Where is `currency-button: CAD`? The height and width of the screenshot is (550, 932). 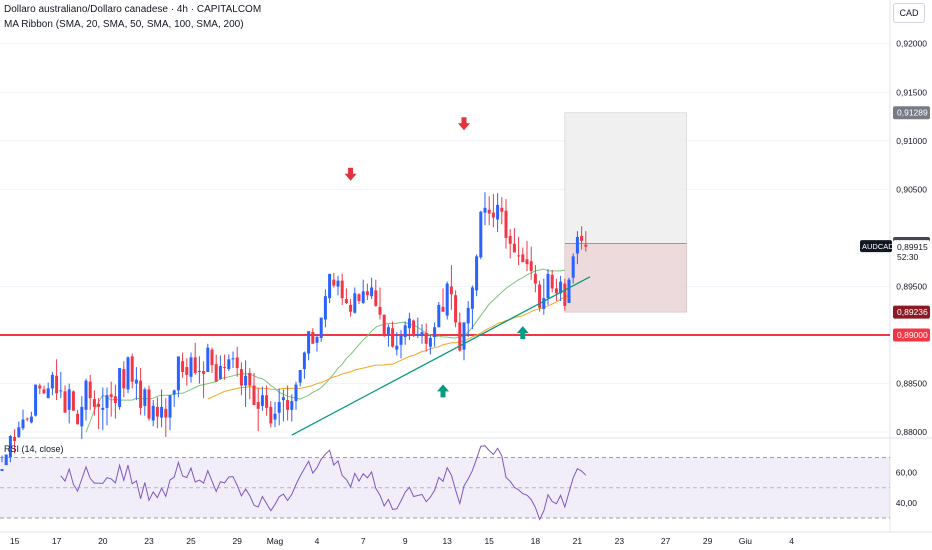 currency-button: CAD is located at coordinates (909, 13).